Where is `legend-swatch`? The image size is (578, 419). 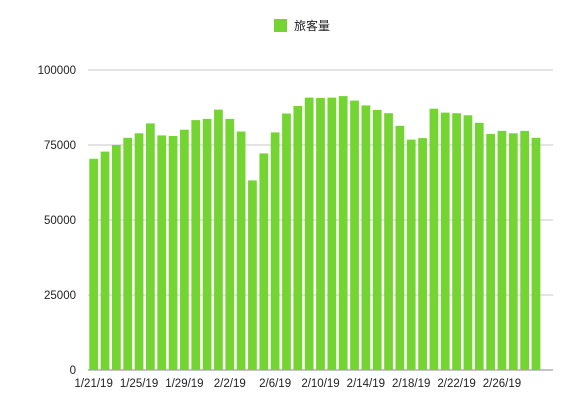
legend-swatch is located at coordinates (280, 25).